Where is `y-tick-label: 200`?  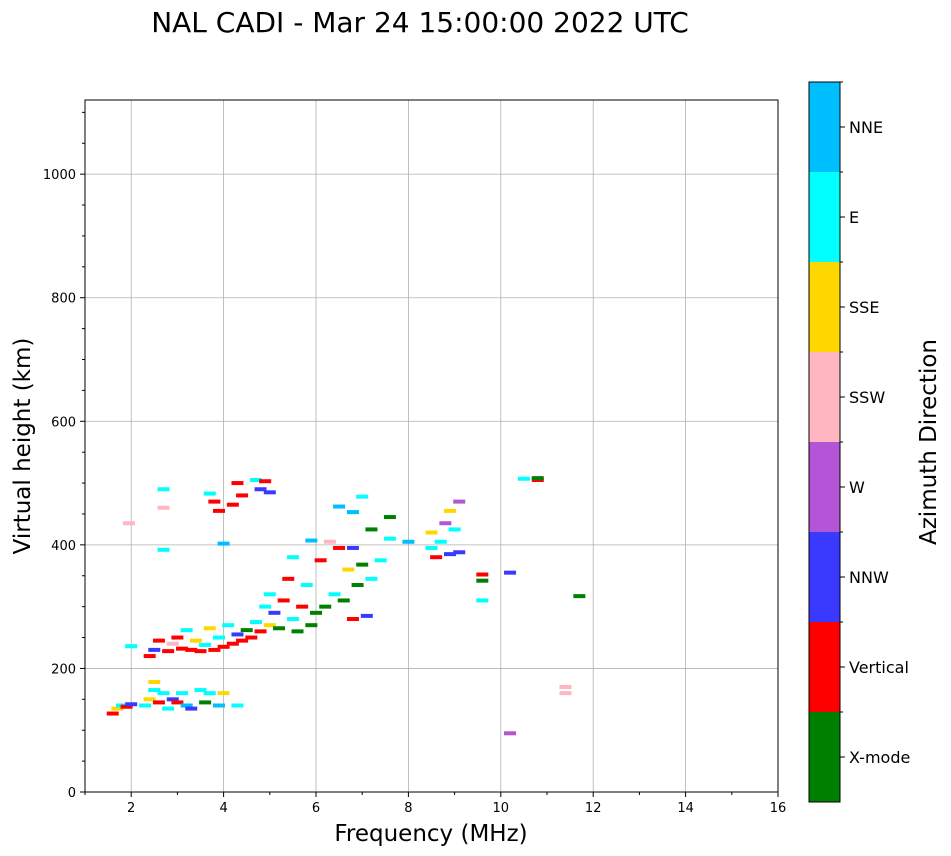 y-tick-label: 200 is located at coordinates (63, 669).